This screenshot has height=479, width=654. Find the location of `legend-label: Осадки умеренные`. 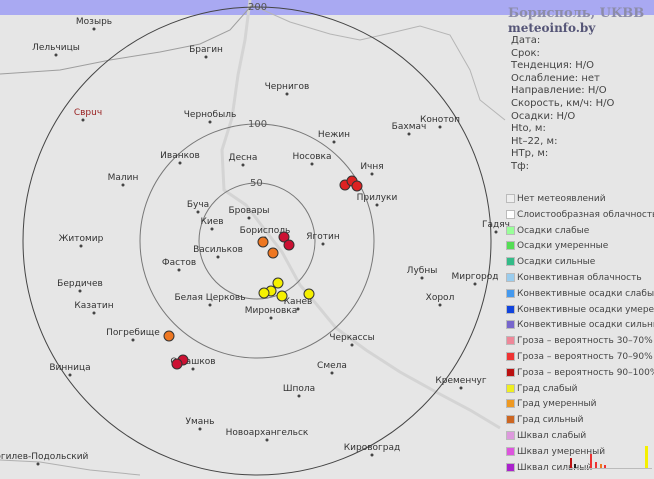

legend-label: Осадки умеренные is located at coordinates (563, 246).